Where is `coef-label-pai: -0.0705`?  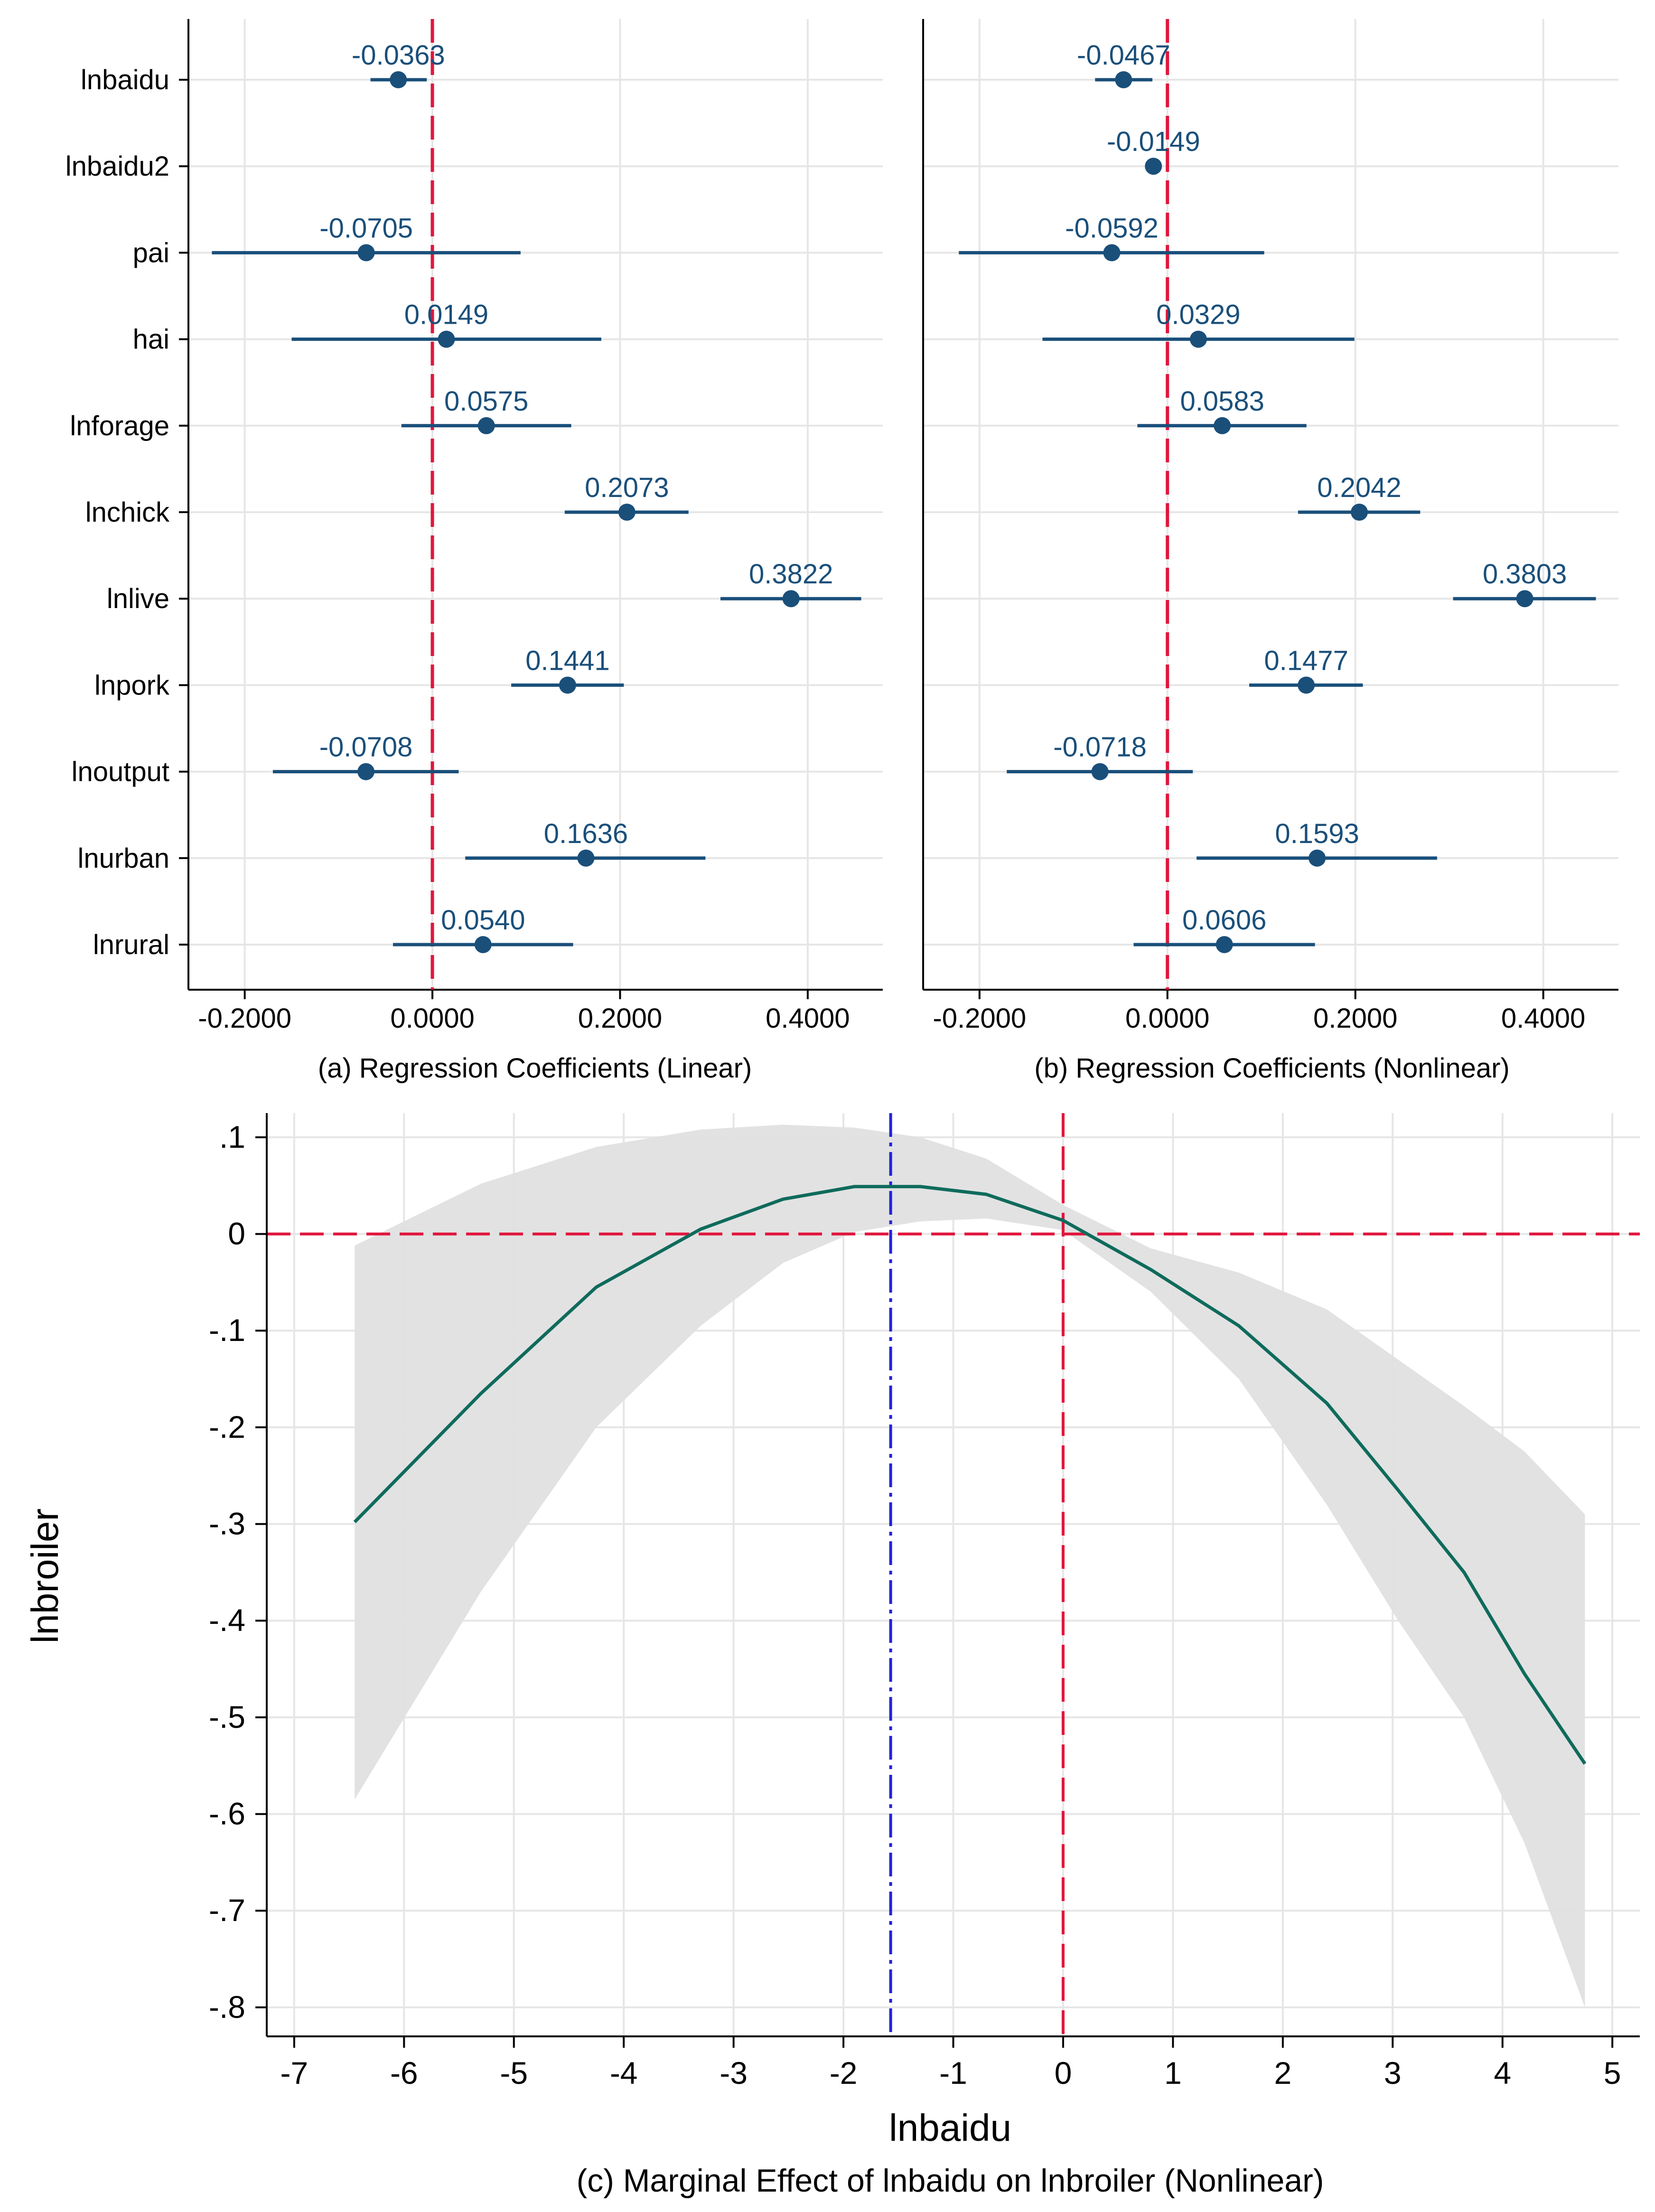
coef-label-pai: -0.0705 is located at coordinates (366, 228).